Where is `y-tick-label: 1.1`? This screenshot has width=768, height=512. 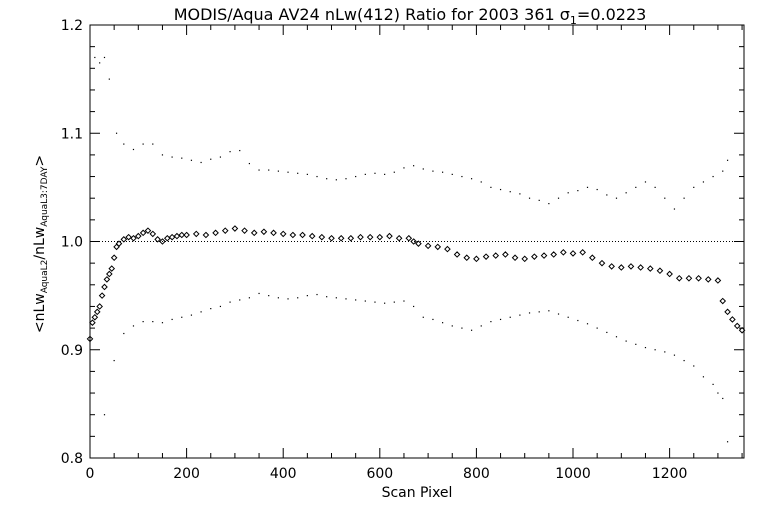 y-tick-label: 1.1 is located at coordinates (72, 134).